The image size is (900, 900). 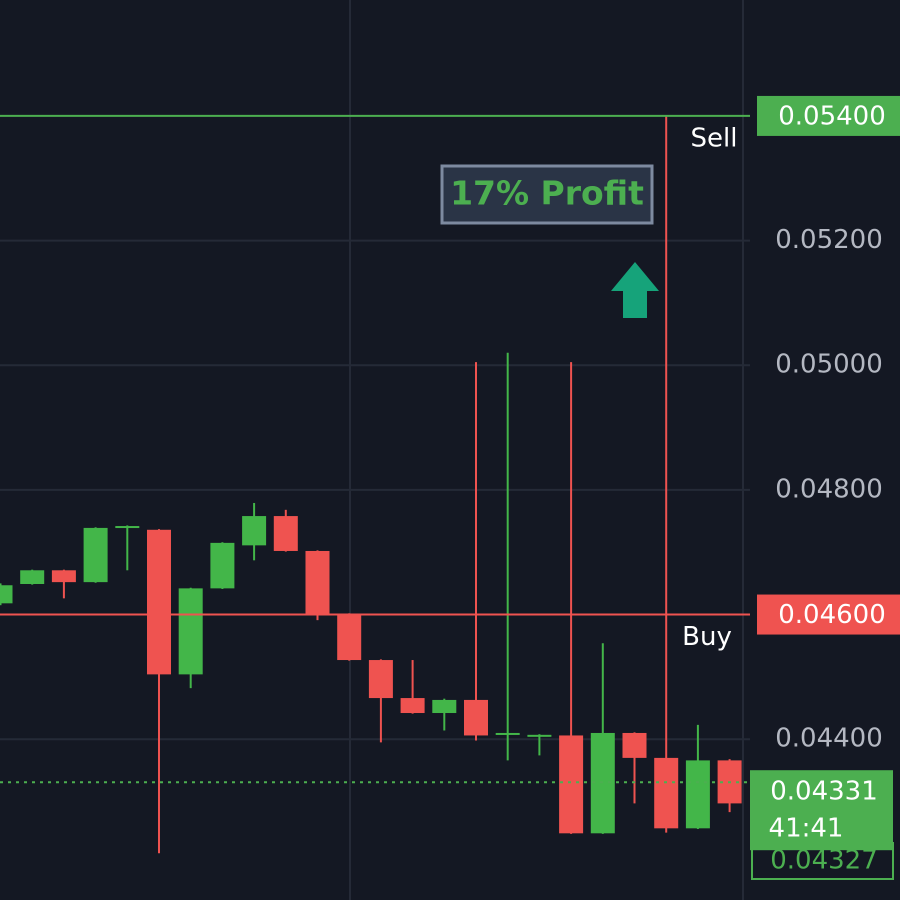 I want to click on current-price-box, so click(x=821, y=810).